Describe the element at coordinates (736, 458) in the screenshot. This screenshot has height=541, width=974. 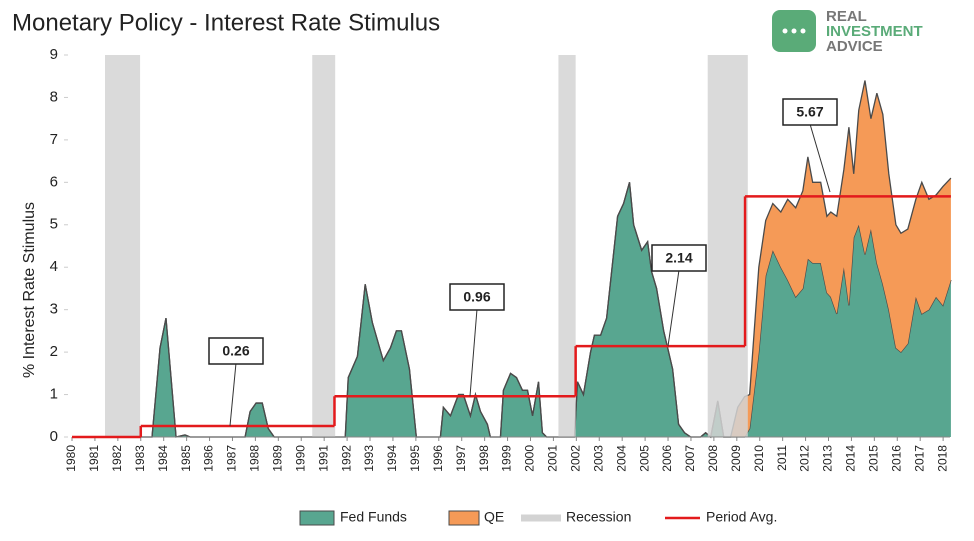
I see `x-tick-label: 2009` at that location.